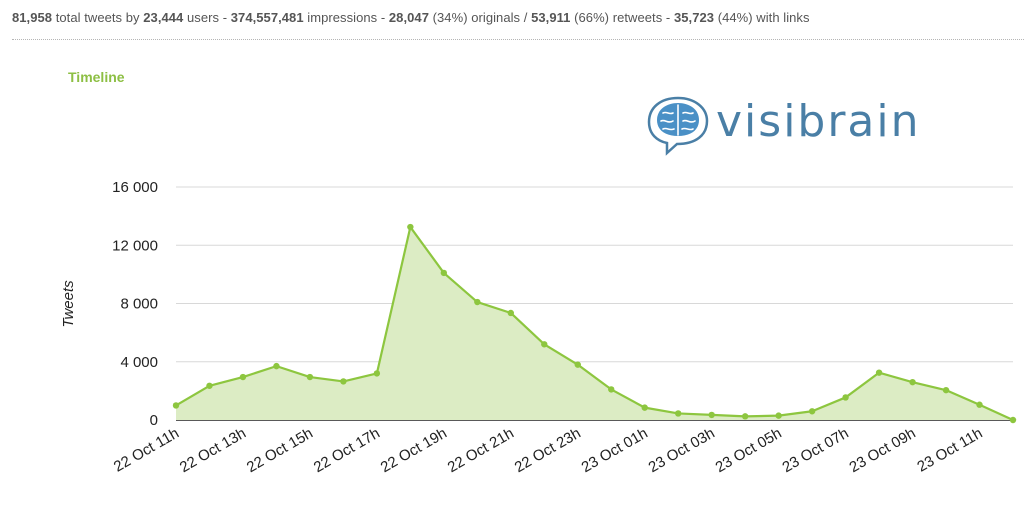  I want to click on y-tick-label: 0, so click(154, 420).